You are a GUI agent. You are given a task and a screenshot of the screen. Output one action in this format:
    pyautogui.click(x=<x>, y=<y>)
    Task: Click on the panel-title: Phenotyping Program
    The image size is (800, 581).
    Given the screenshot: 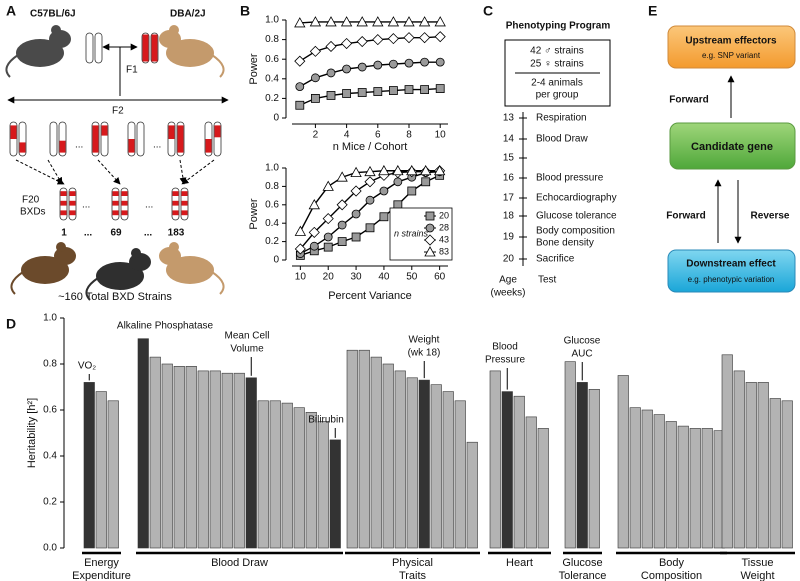 What is the action you would take?
    pyautogui.click(x=558, y=26)
    